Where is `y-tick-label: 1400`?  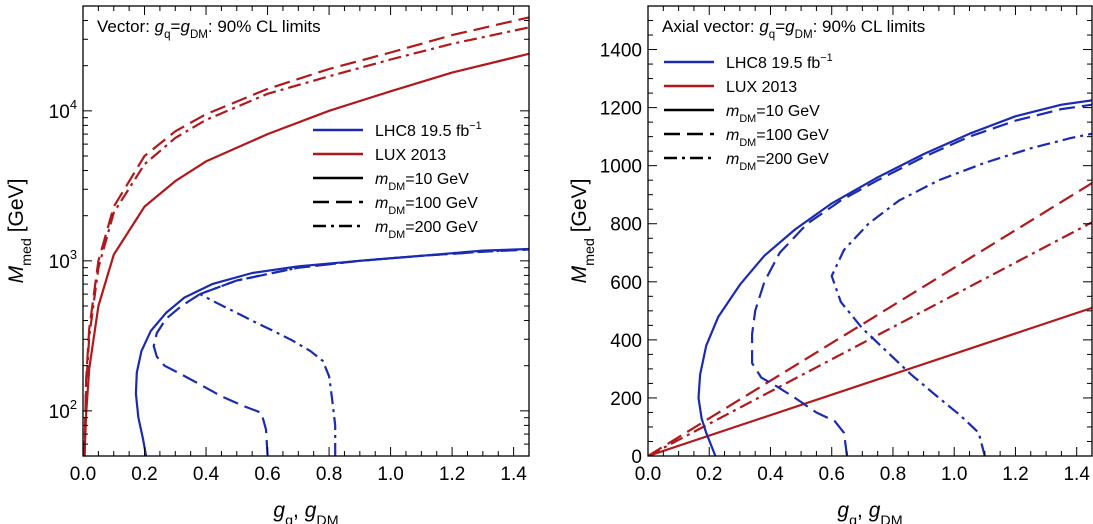
y-tick-label: 1400 is located at coordinates (621, 51).